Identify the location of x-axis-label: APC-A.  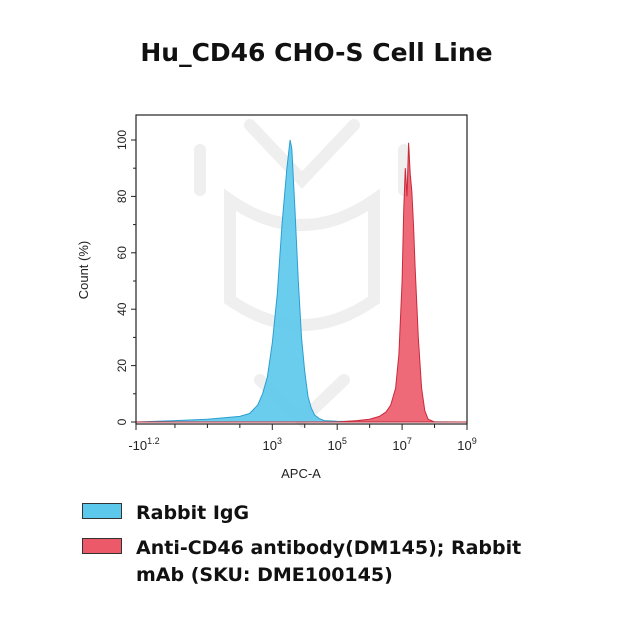
(301, 473).